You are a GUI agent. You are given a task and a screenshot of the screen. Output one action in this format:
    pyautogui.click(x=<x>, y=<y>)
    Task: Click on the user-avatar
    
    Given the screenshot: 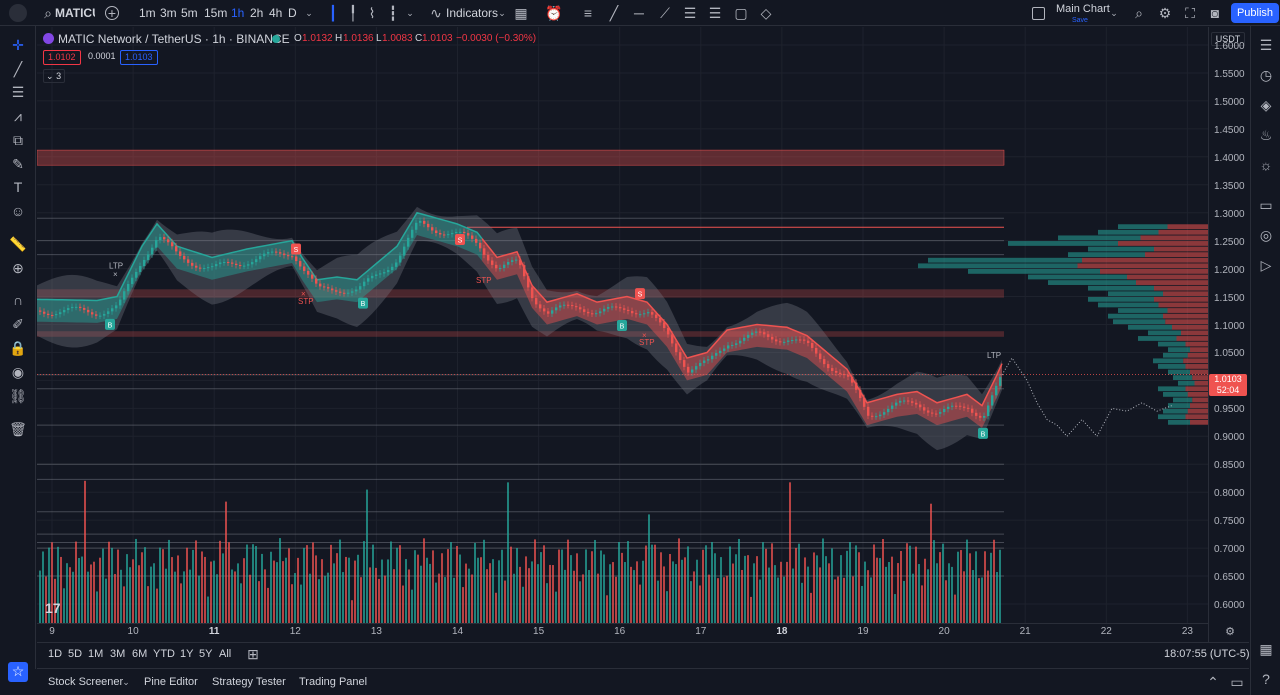 What is the action you would take?
    pyautogui.click(x=18, y=13)
    